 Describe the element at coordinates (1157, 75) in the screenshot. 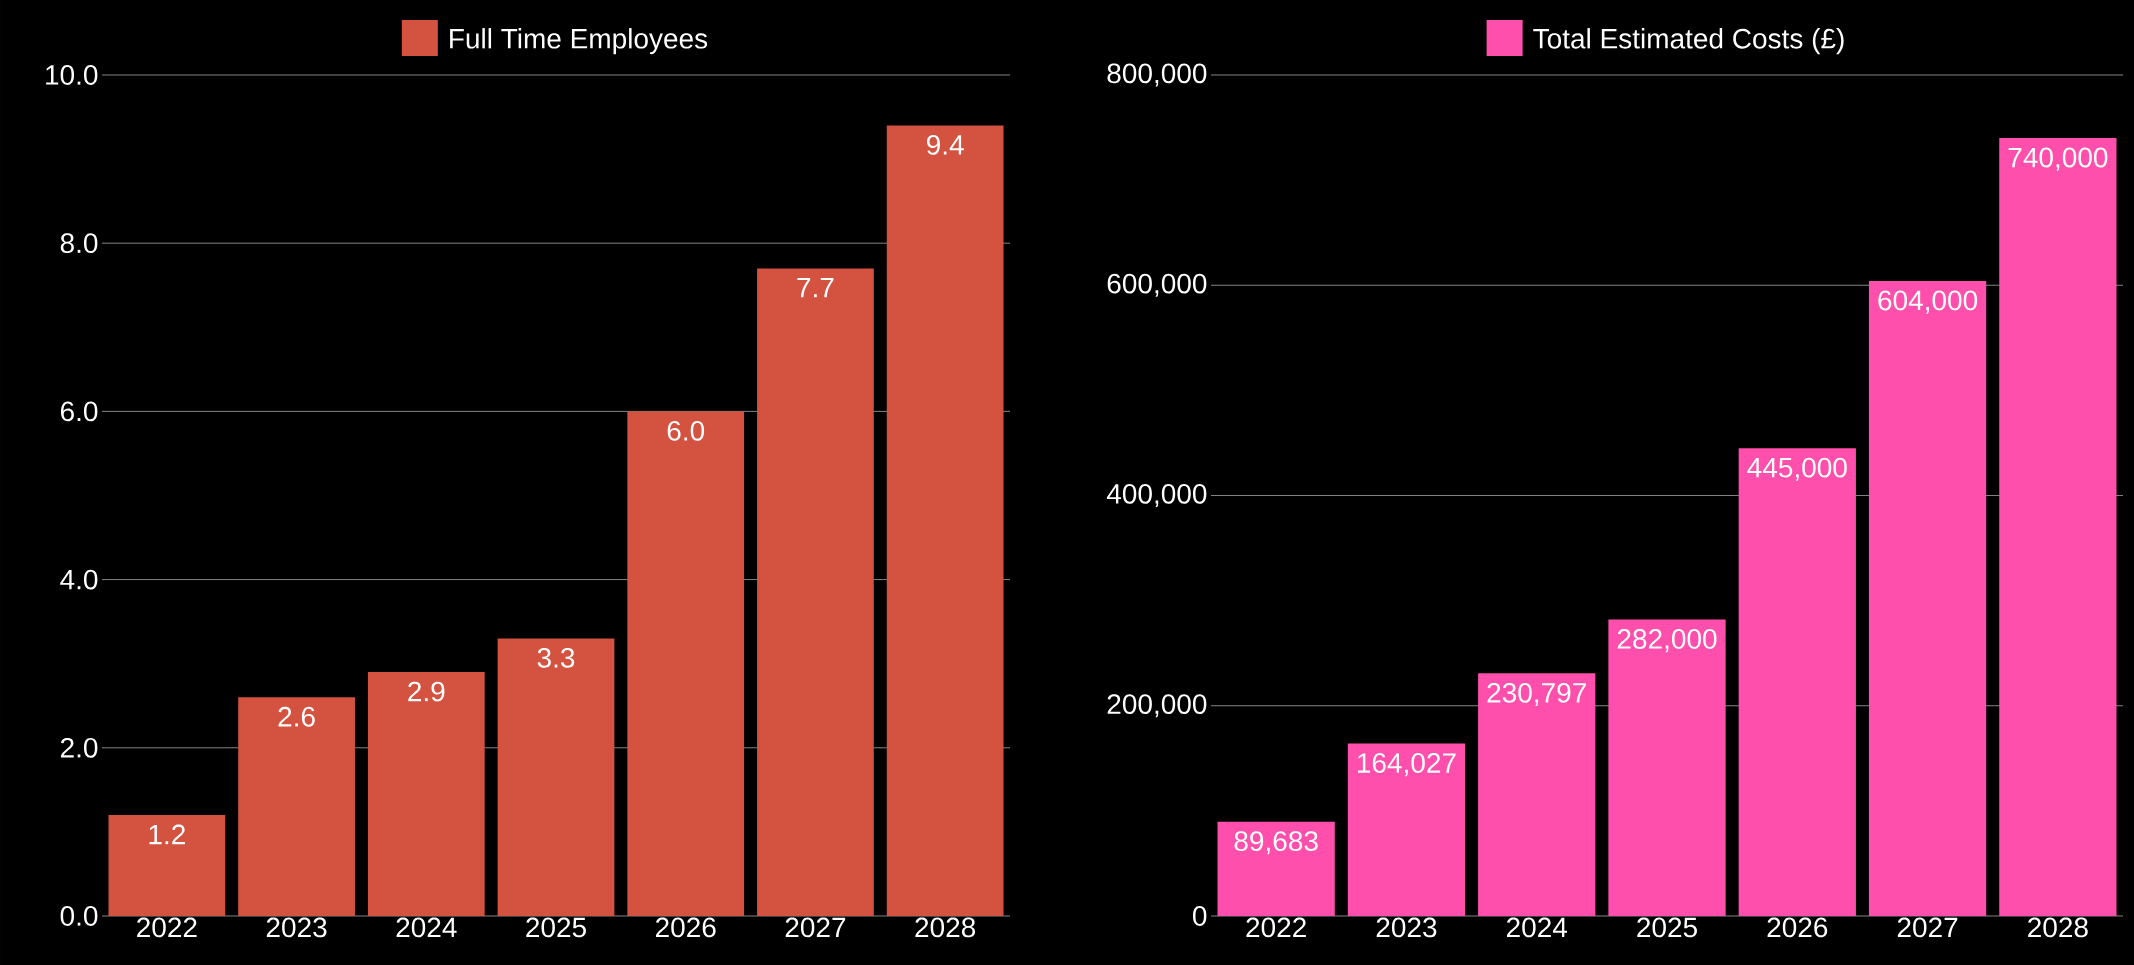

I see `y-tick-label: 800,000` at that location.